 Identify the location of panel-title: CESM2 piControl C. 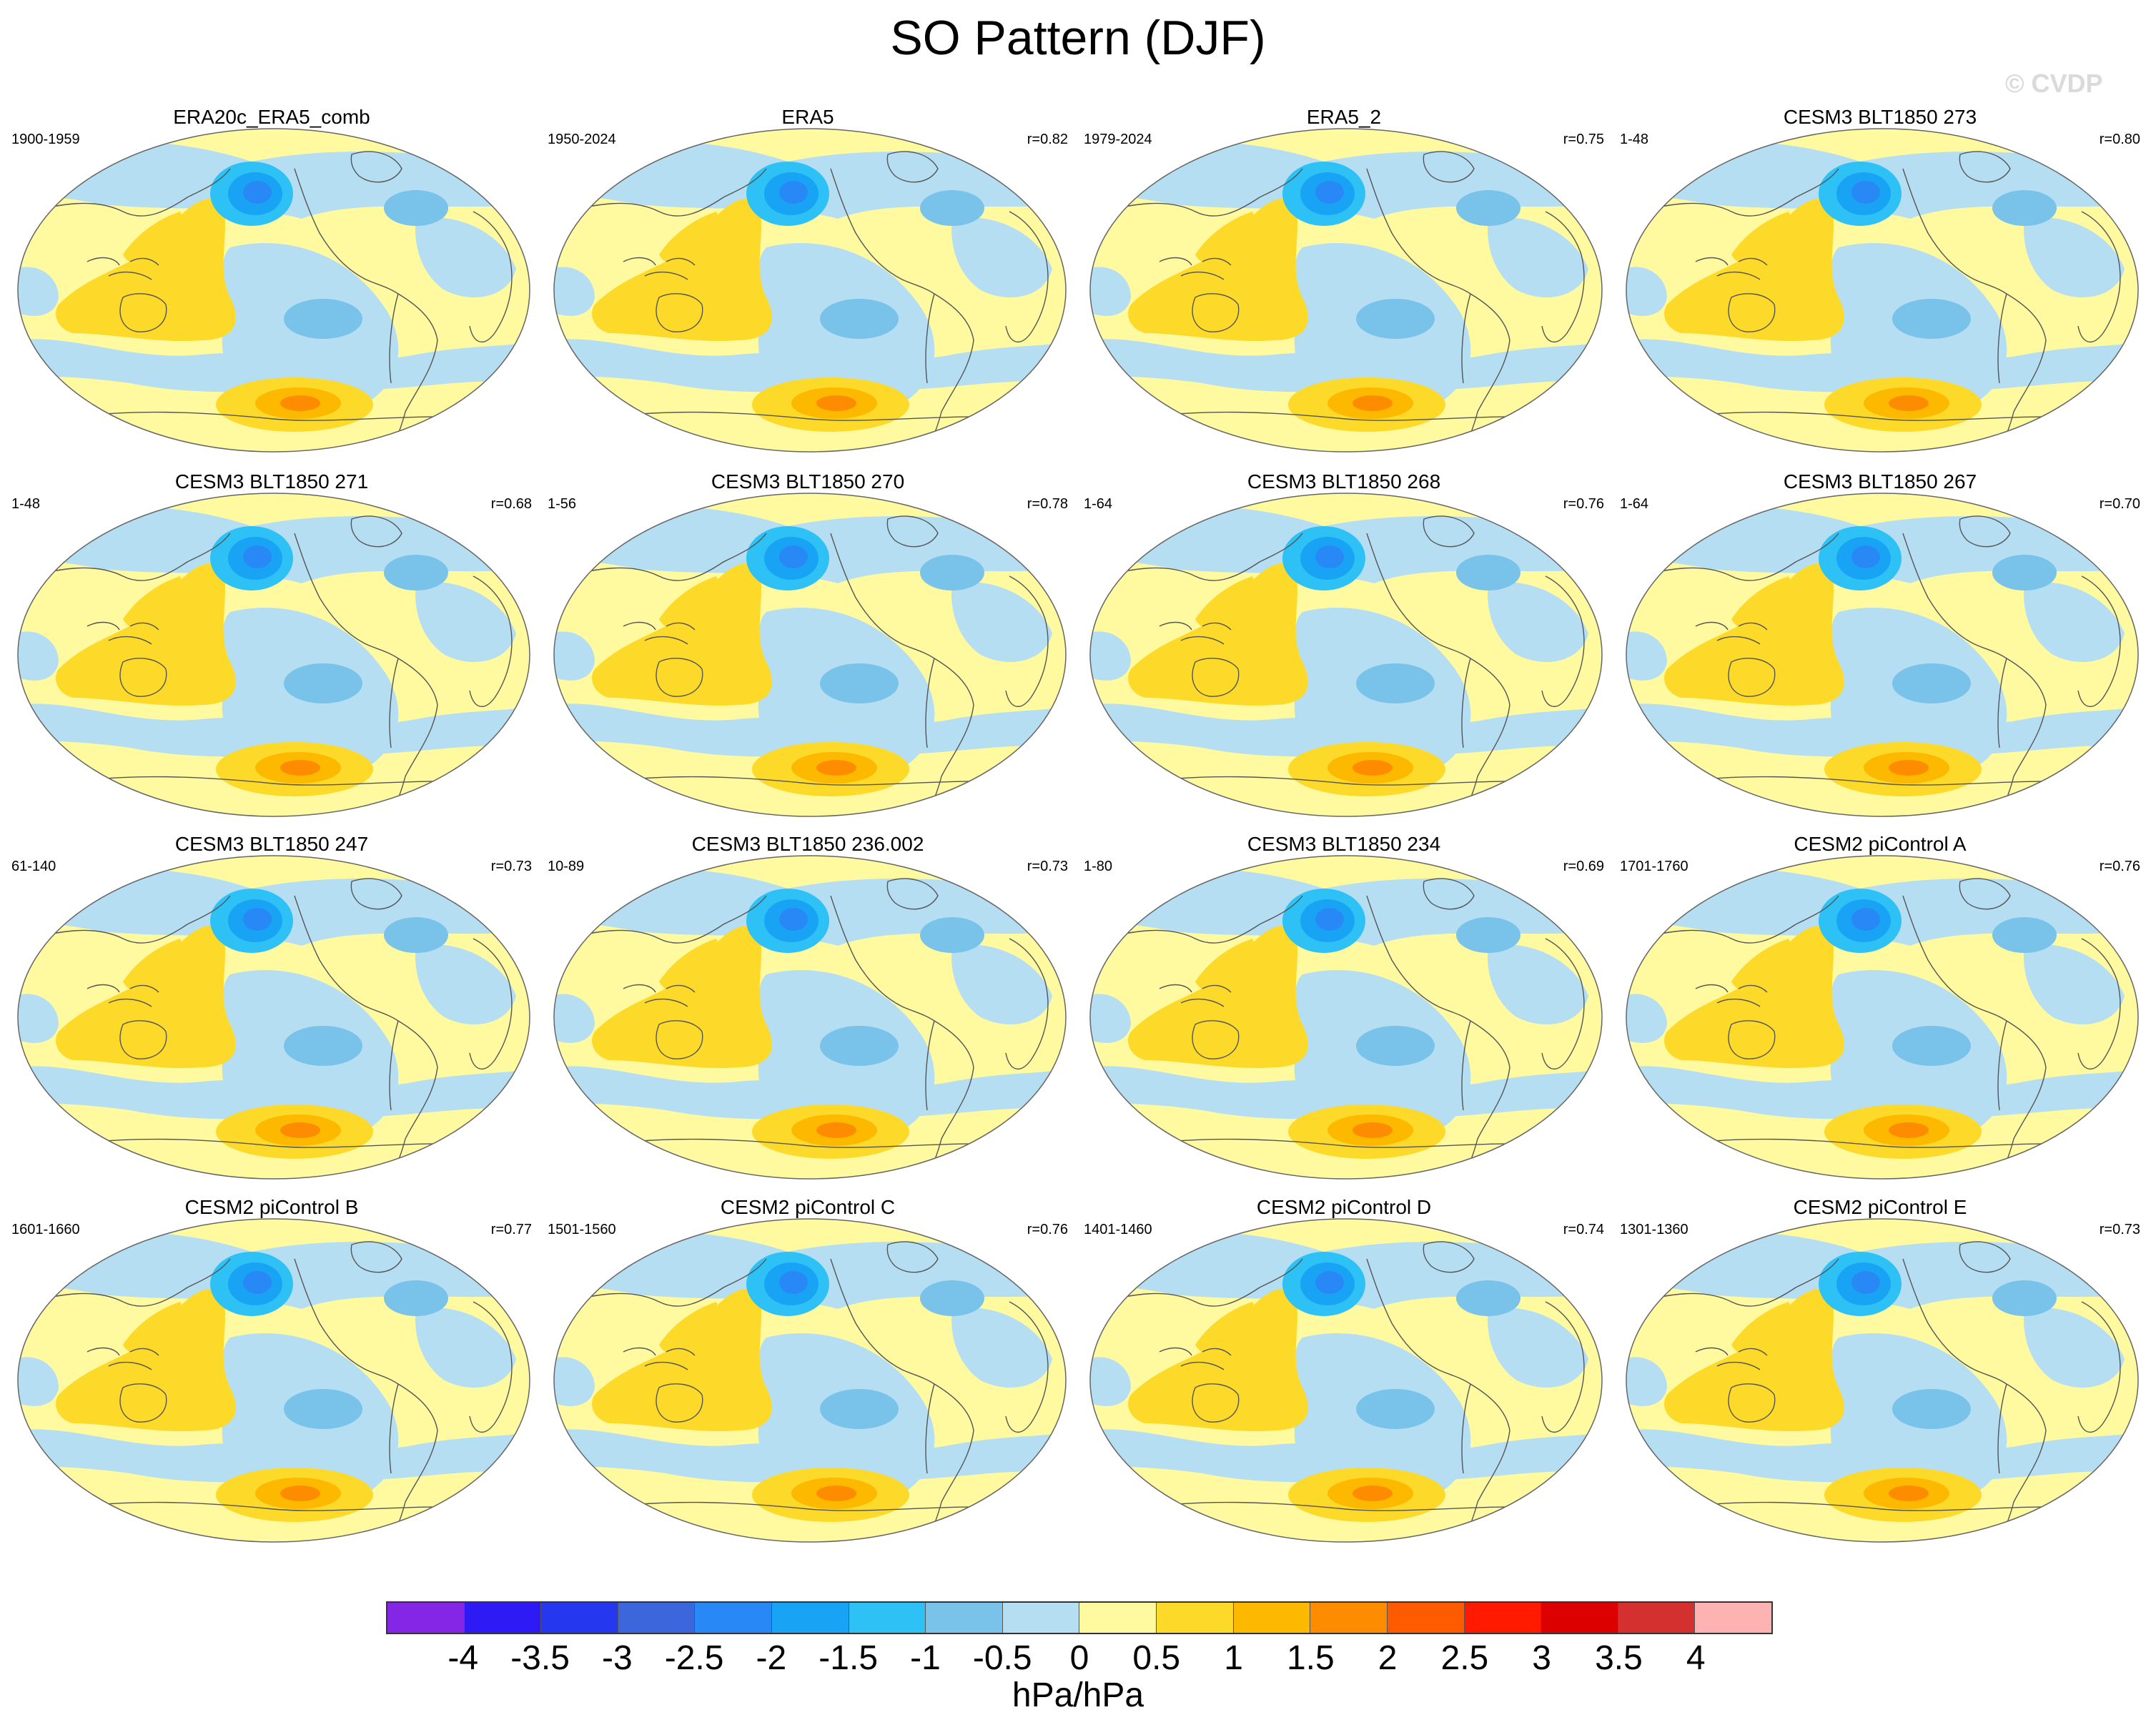
(808, 1207).